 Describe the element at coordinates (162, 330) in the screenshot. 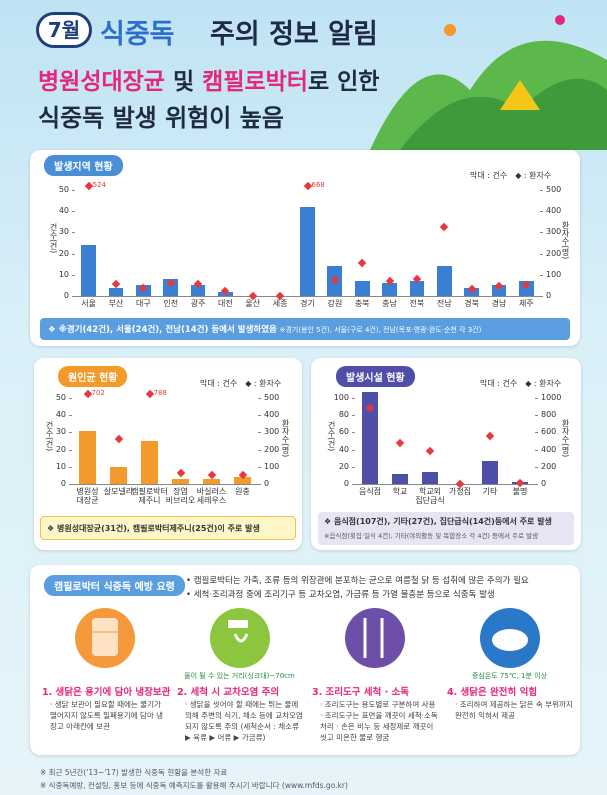

I see `note: ❖ ※경기(42건), 서울(24건), 전남(14건) 등에서 발생하였음` at that location.